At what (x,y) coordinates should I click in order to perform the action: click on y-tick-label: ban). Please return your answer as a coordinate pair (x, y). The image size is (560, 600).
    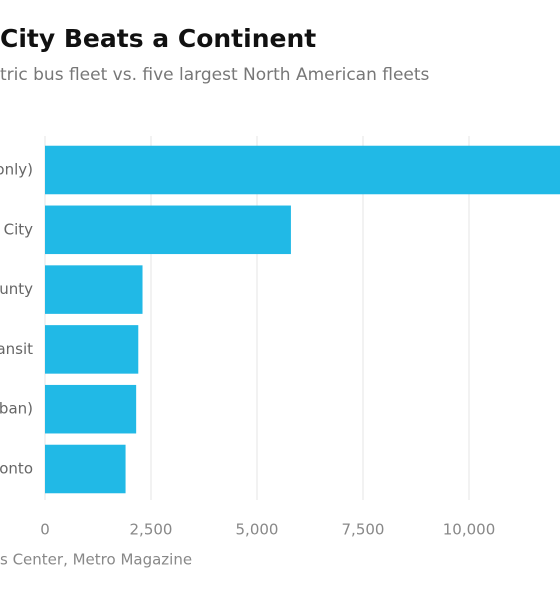
    Looking at the image, I should click on (16, 409).